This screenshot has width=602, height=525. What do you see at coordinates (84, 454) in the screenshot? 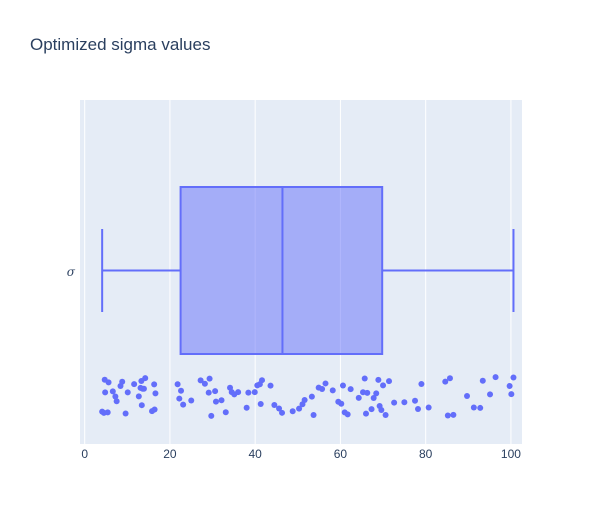
I see `x-tick-label-0: 0` at bounding box center [84, 454].